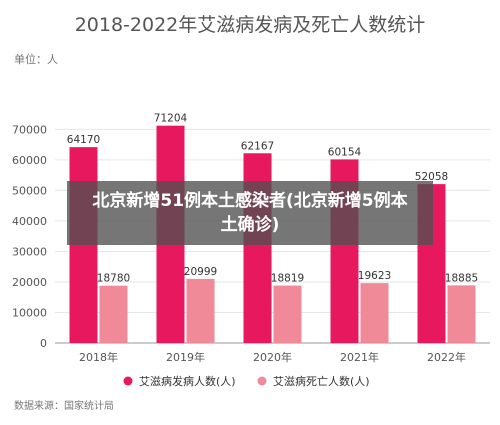 This screenshot has width=500, height=425. I want to click on data-label: 62167, so click(257, 146).